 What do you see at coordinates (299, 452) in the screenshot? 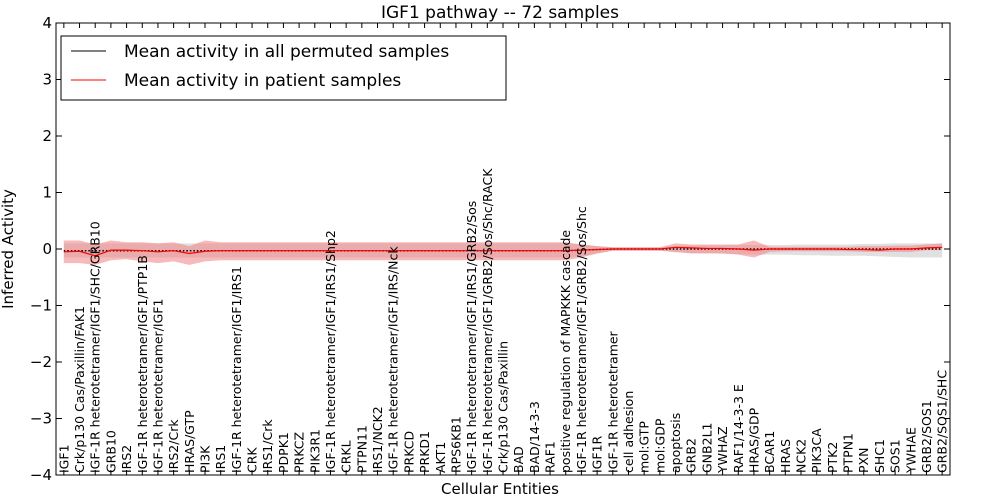
I see `x-tick-label: PRKCZ` at bounding box center [299, 452].